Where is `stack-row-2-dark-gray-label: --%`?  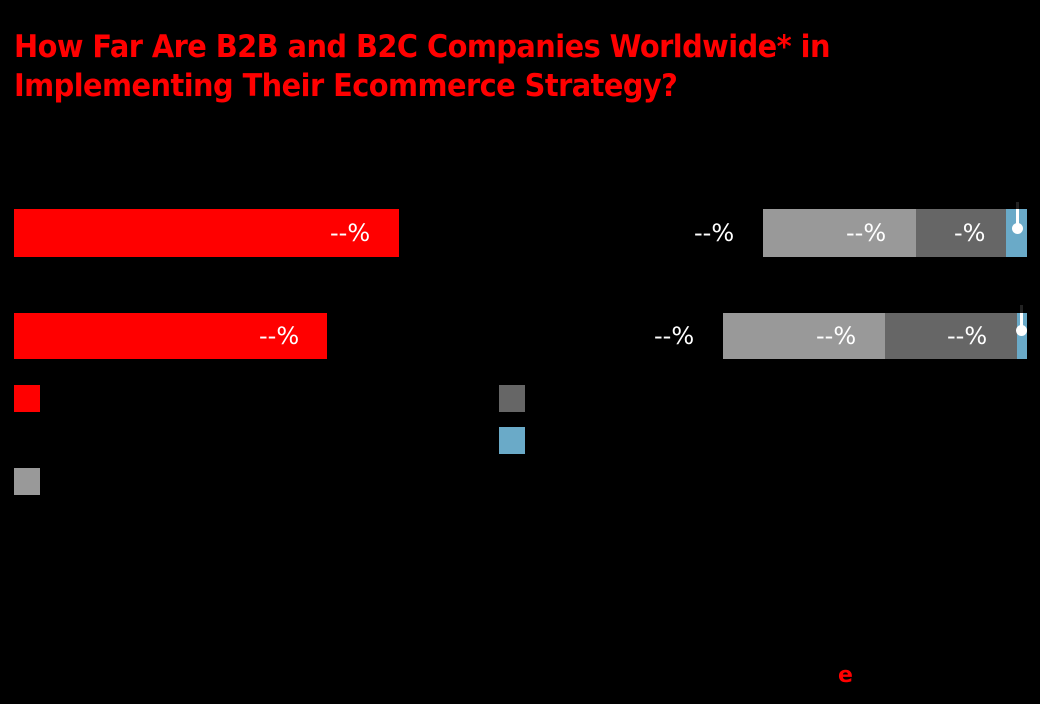
stack-row-2-dark-gray-label: --% is located at coordinates (967, 336).